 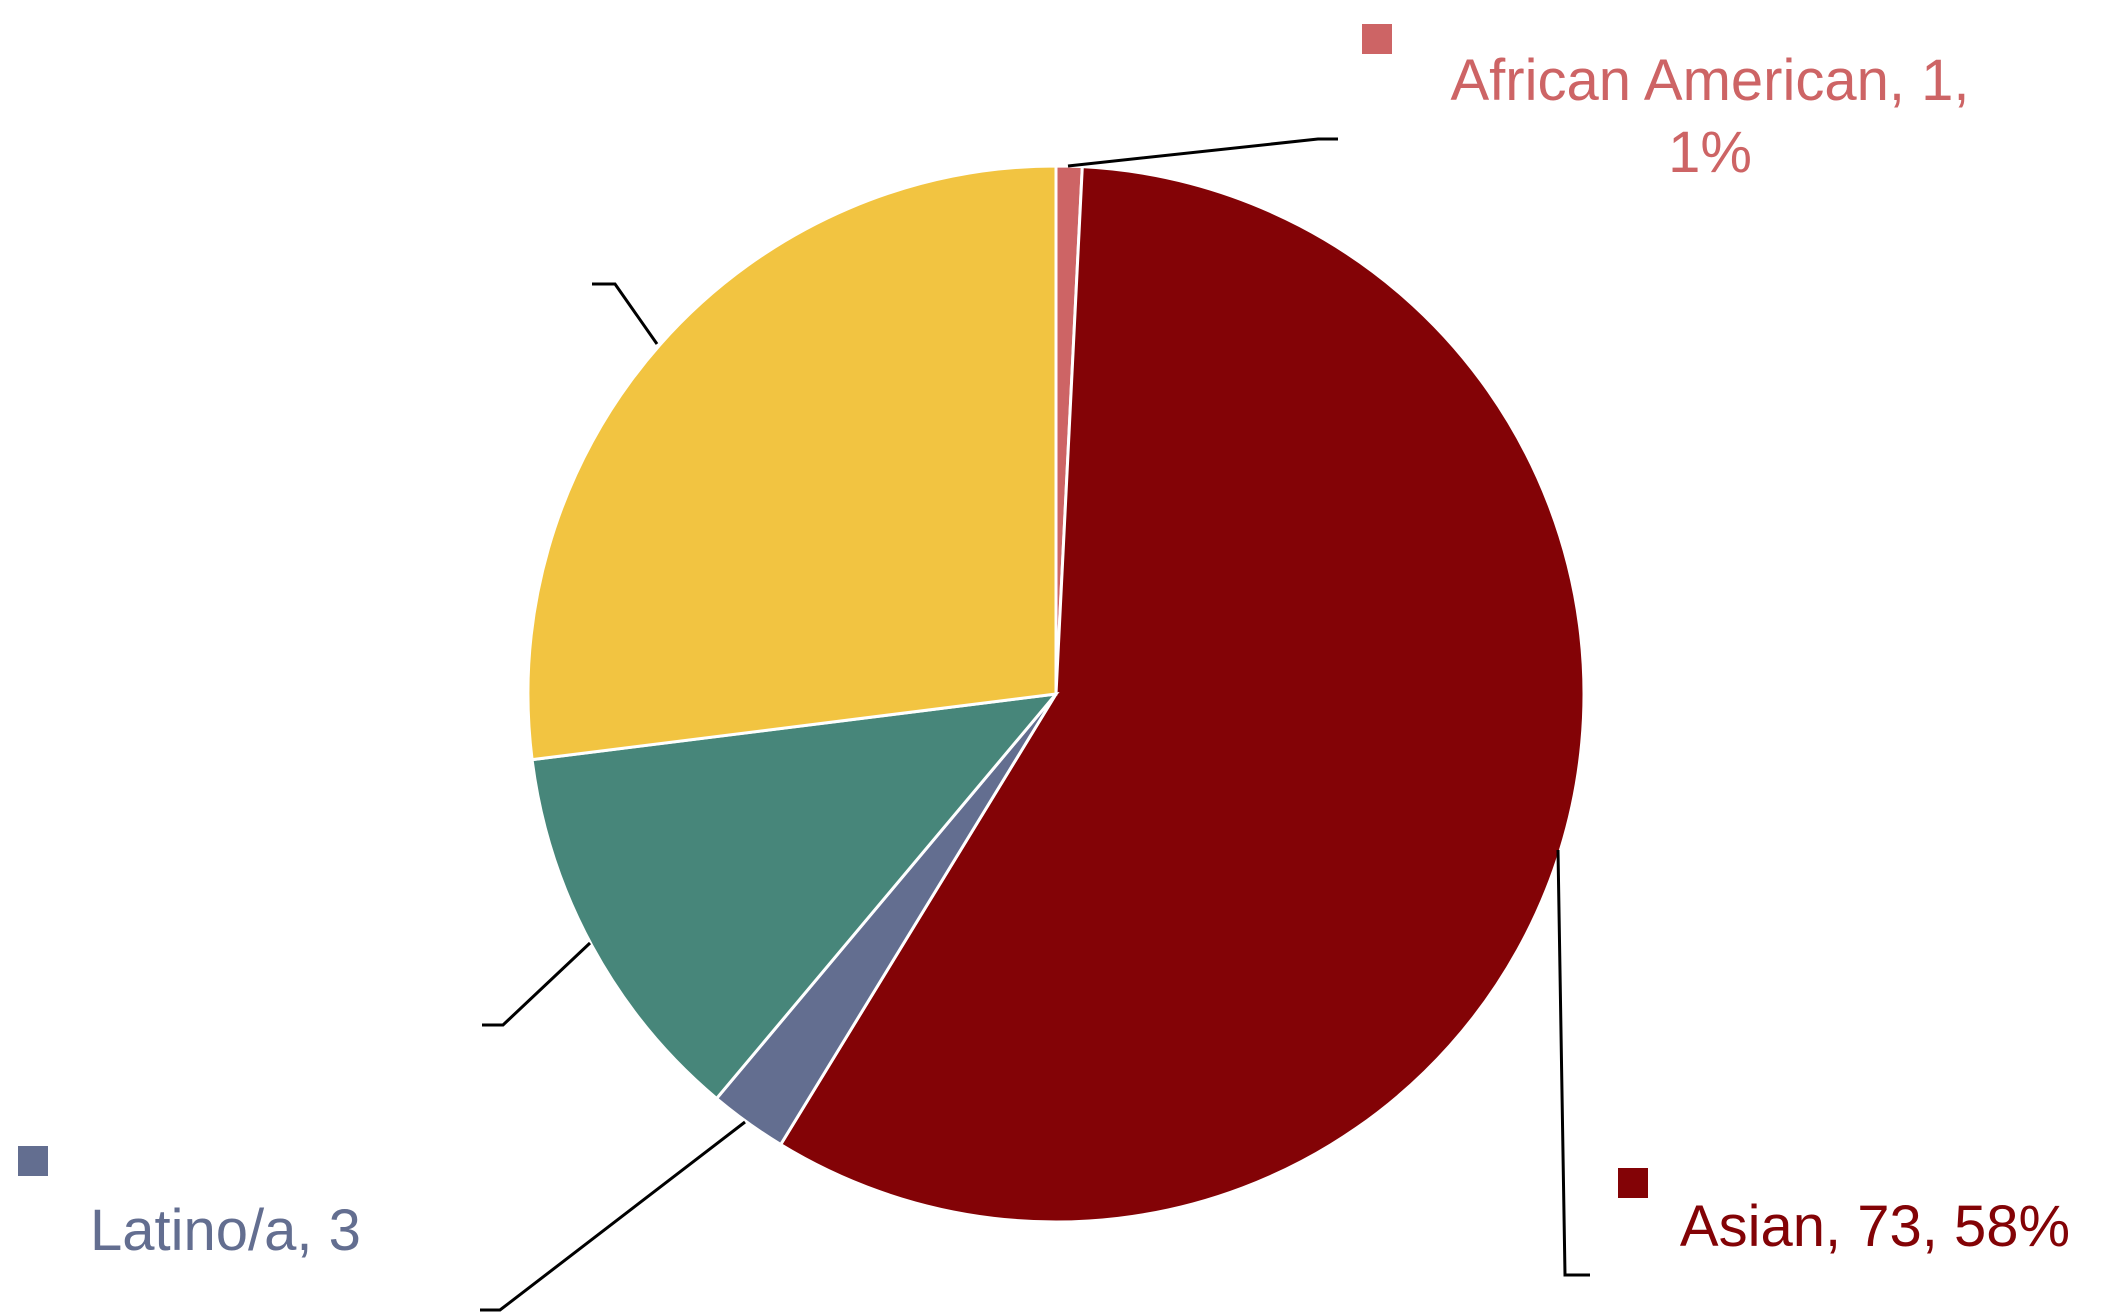 I want to click on leader-line-african-american, so click(x=1202, y=152).